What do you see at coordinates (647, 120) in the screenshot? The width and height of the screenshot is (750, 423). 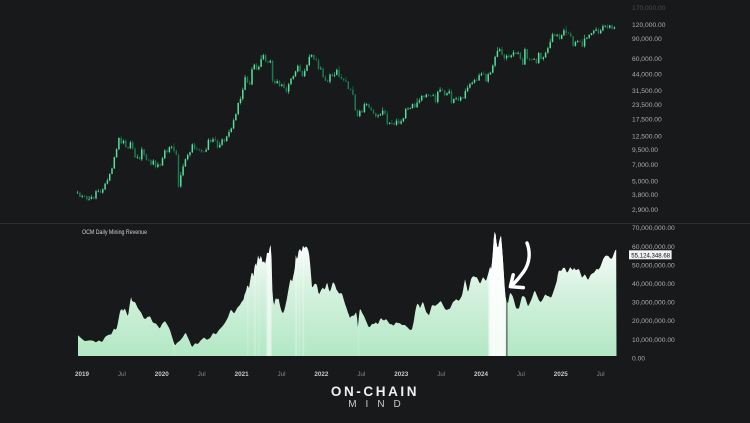 I see `svg-text: 17,500.00` at bounding box center [647, 120].